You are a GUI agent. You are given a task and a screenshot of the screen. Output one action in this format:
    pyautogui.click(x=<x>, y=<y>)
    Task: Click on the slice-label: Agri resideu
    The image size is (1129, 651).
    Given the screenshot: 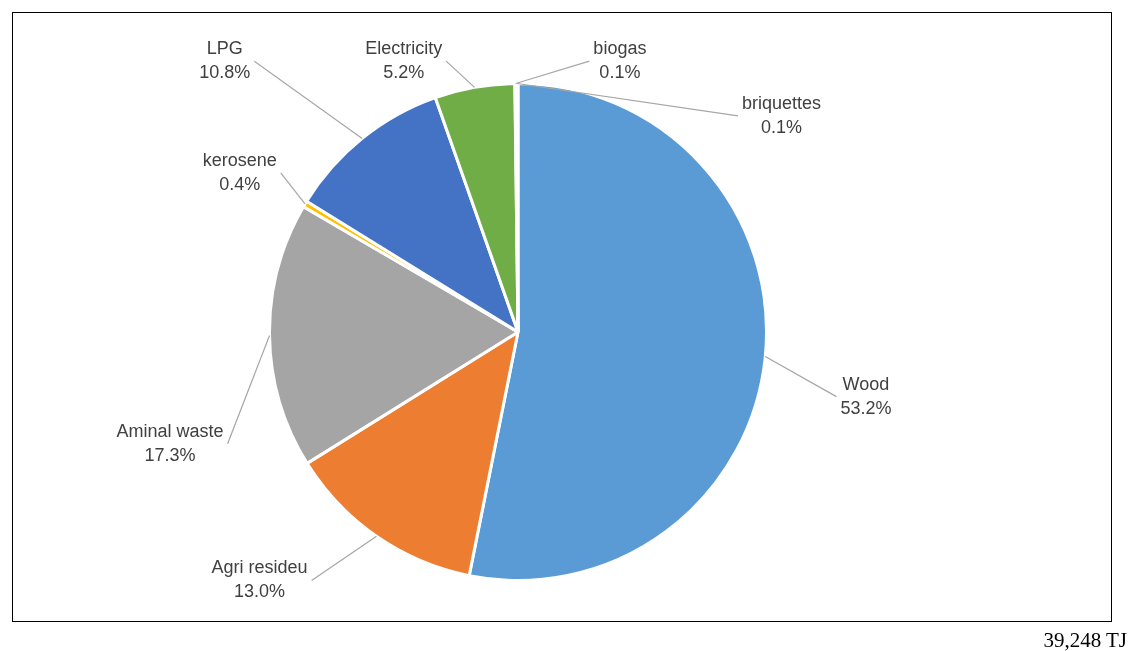 What is the action you would take?
    pyautogui.click(x=259, y=567)
    